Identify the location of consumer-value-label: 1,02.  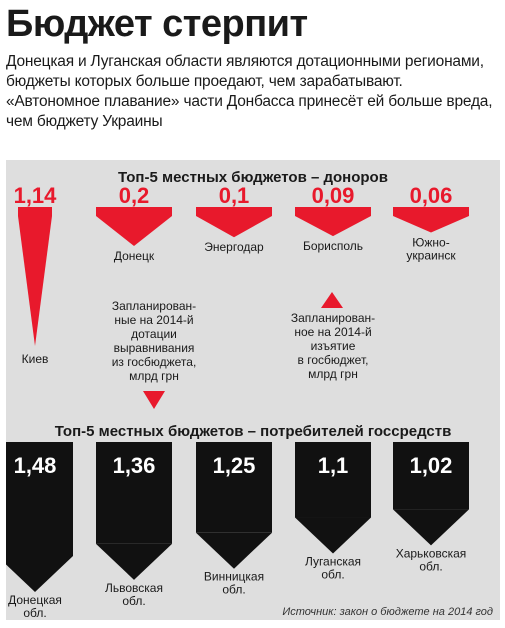
(431, 465).